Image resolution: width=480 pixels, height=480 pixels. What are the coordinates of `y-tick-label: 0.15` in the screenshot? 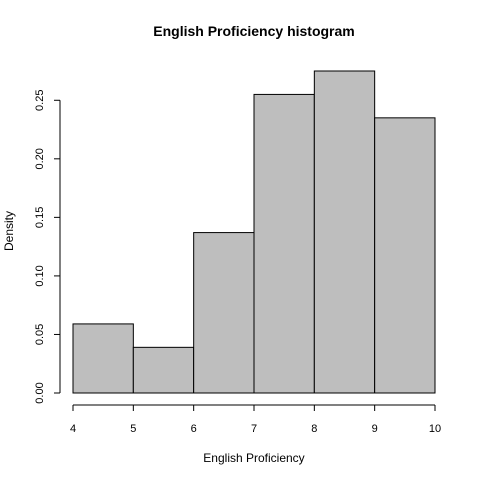 It's located at (40, 217).